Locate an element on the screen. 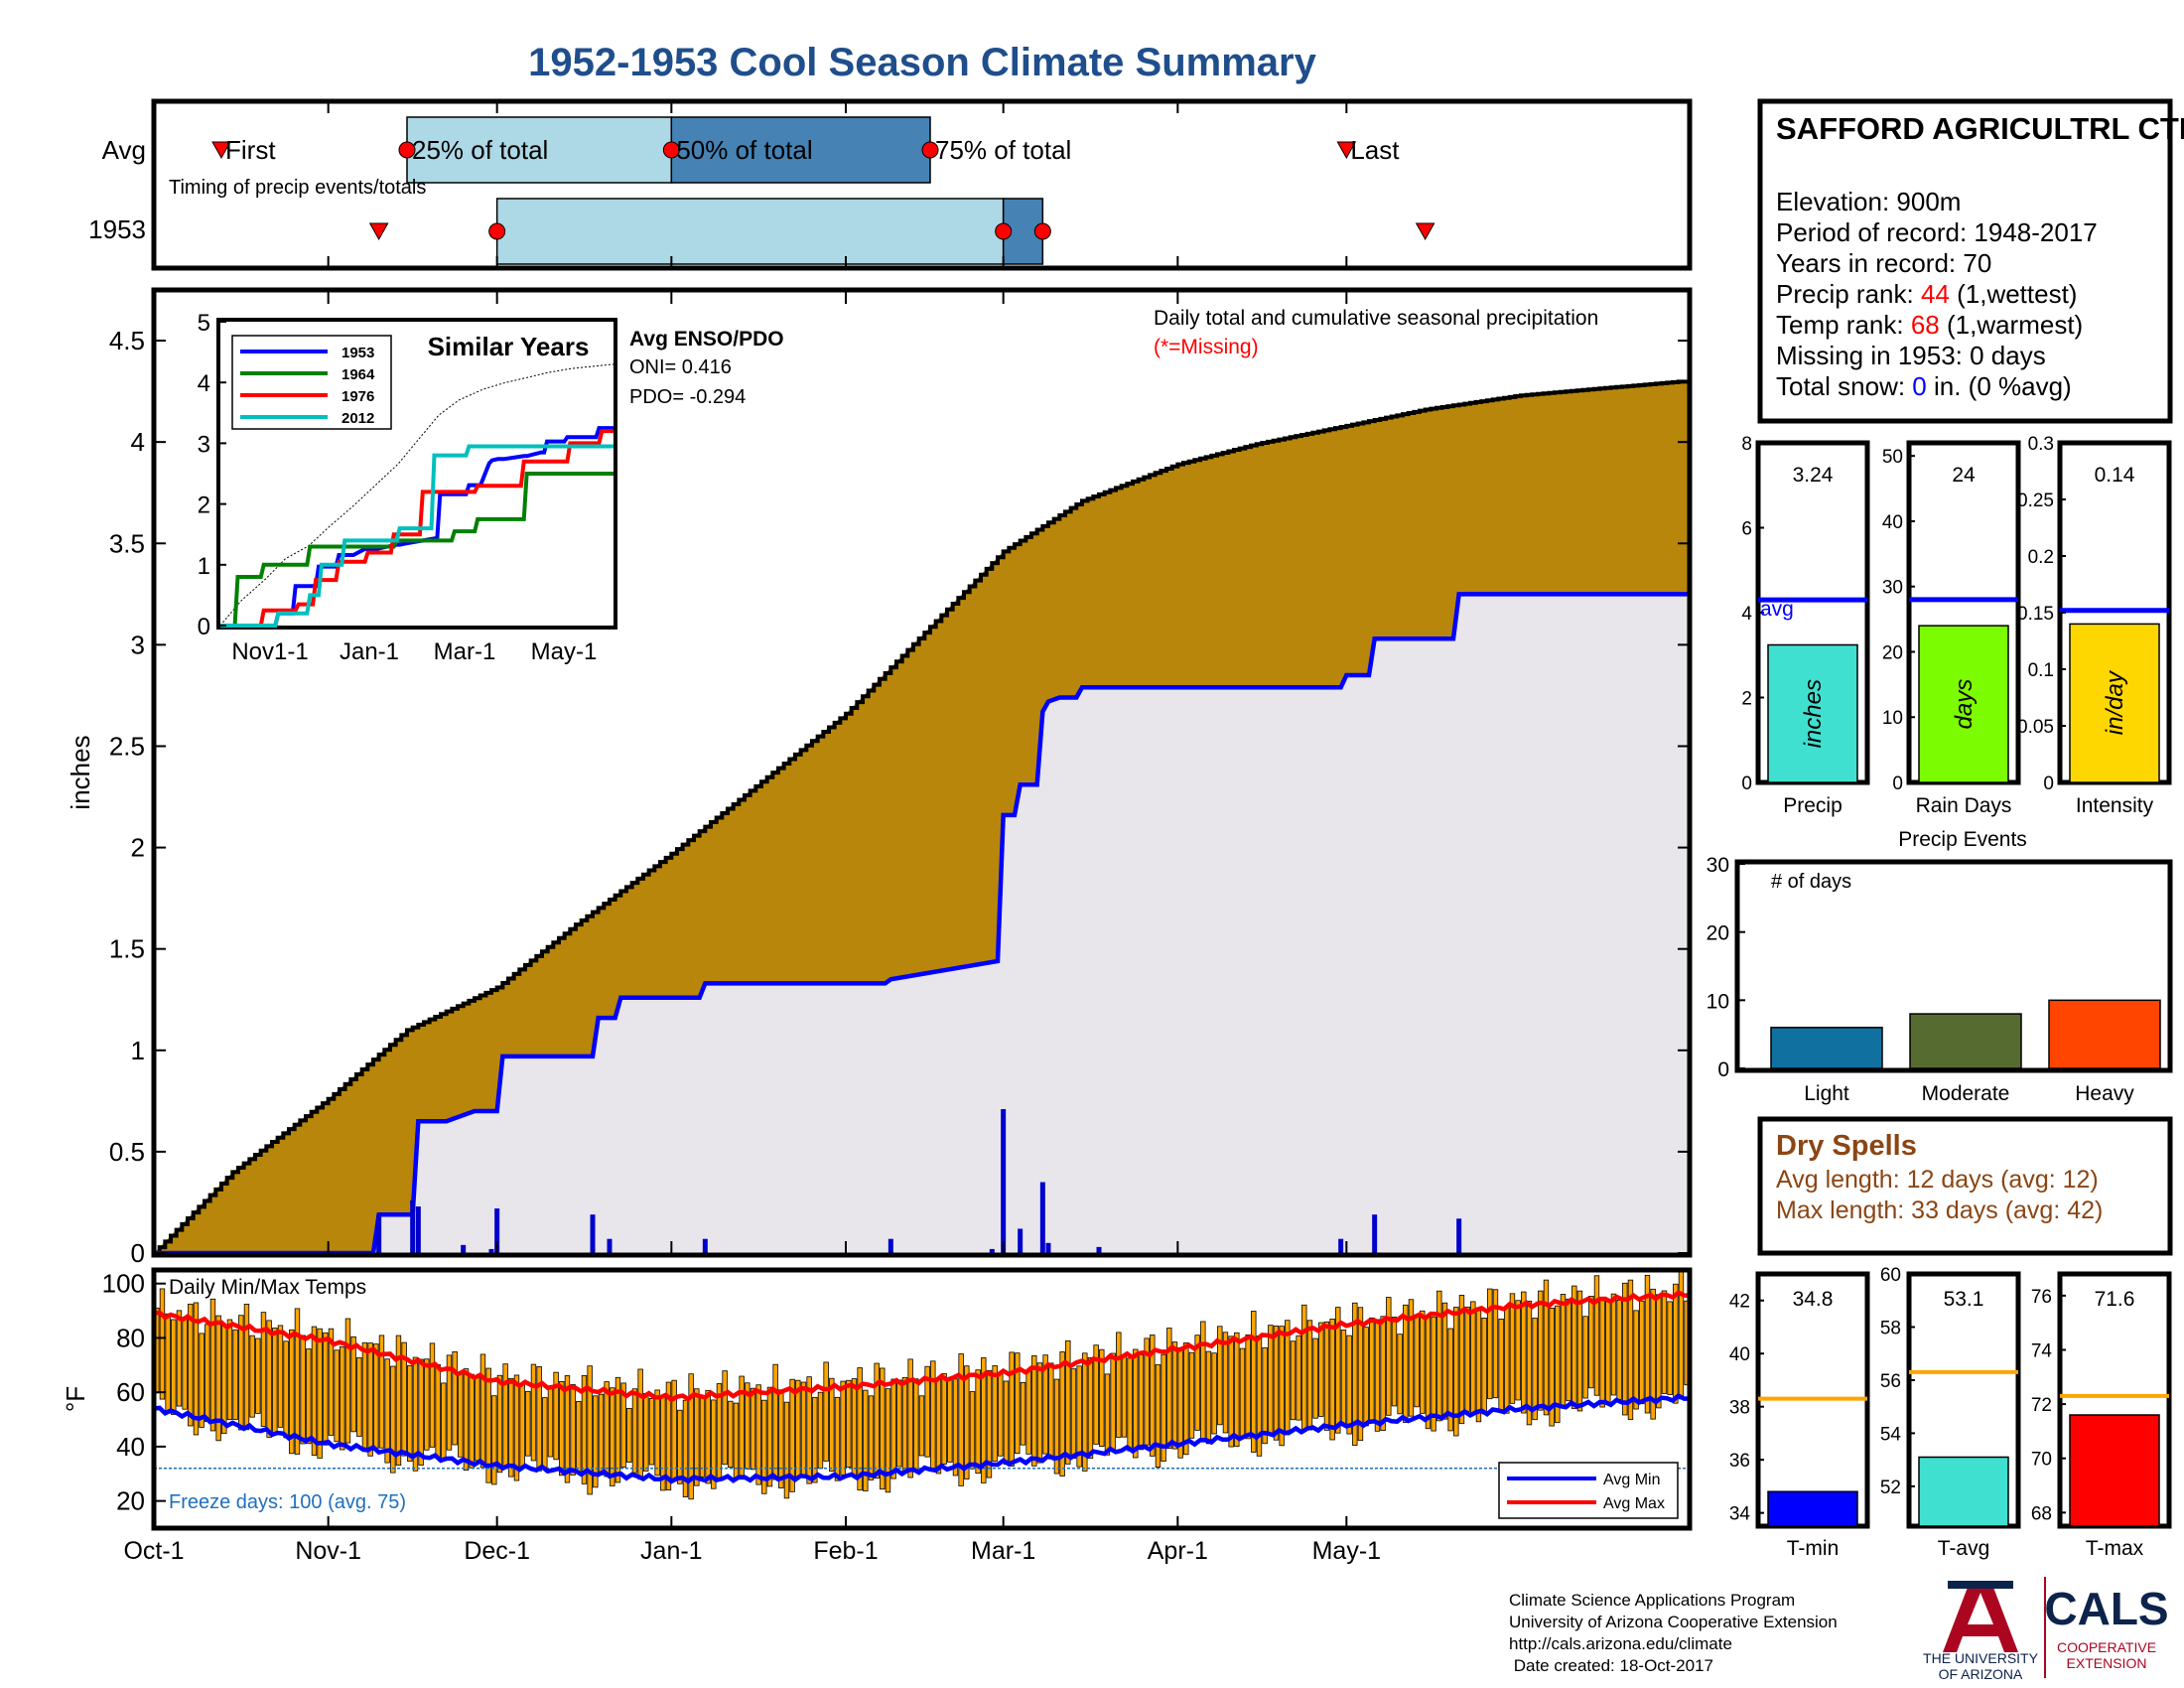  x-tick-label: Apr-1 is located at coordinates (1178, 1551).